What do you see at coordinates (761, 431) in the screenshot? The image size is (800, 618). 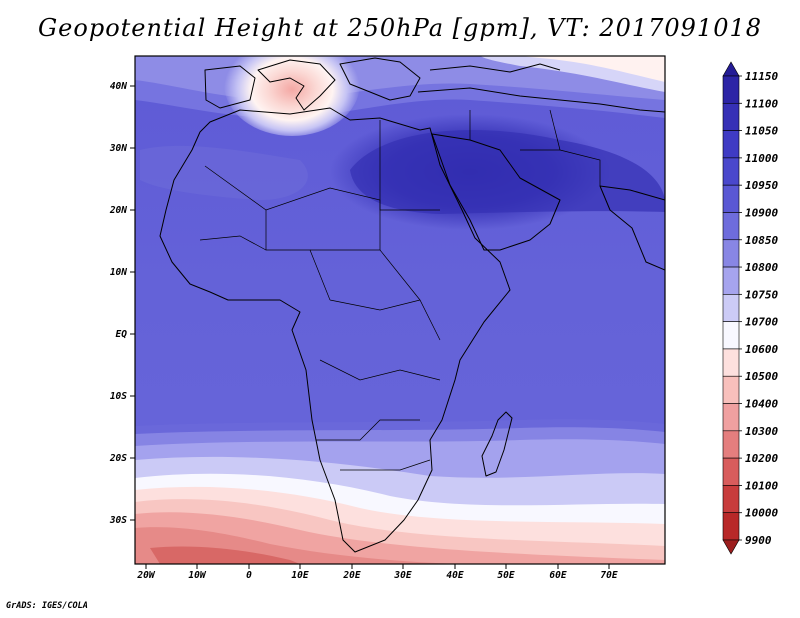 I see `colorbar-label: 10300` at bounding box center [761, 431].